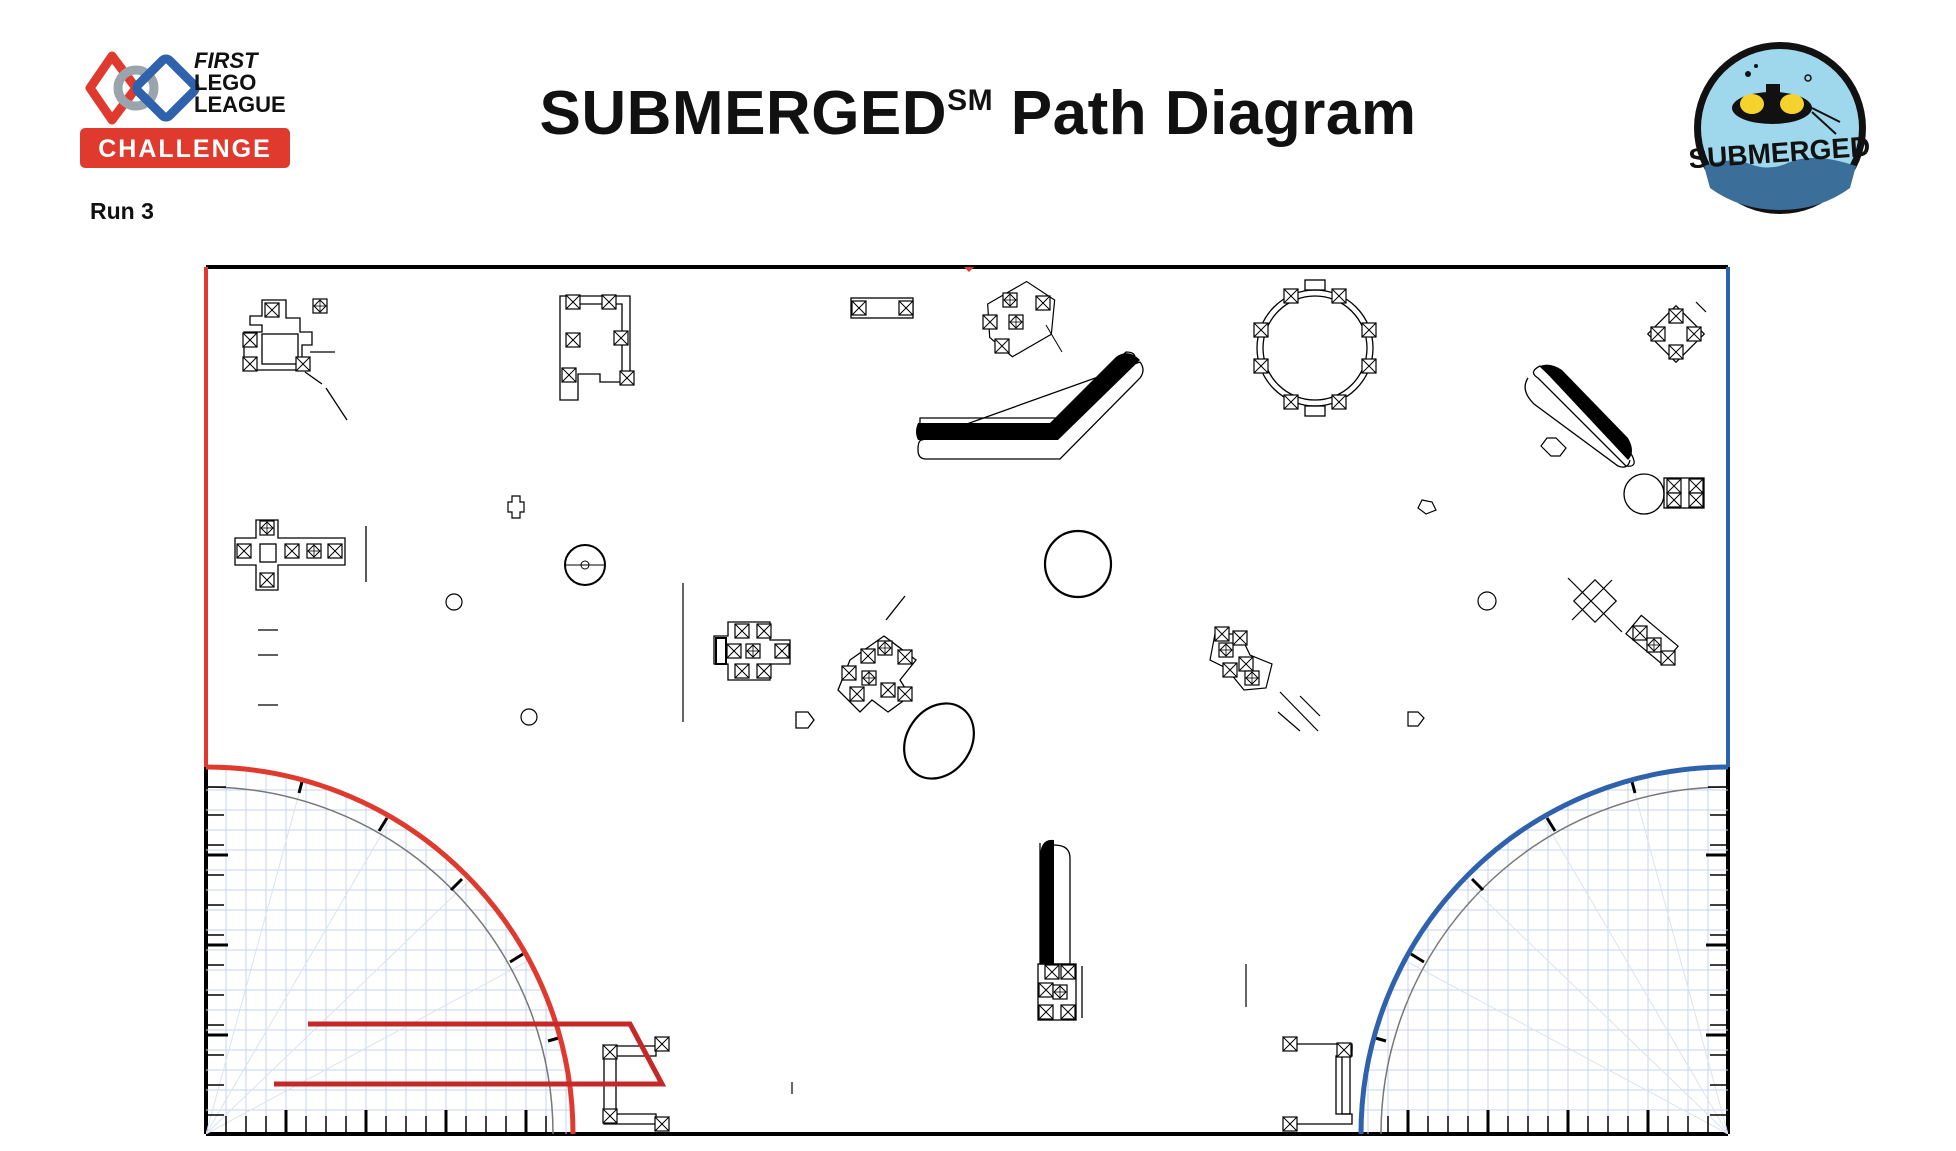 The height and width of the screenshot is (1151, 1956). Describe the element at coordinates (1030, 405) in the screenshot. I see `ramp-top-center` at that location.